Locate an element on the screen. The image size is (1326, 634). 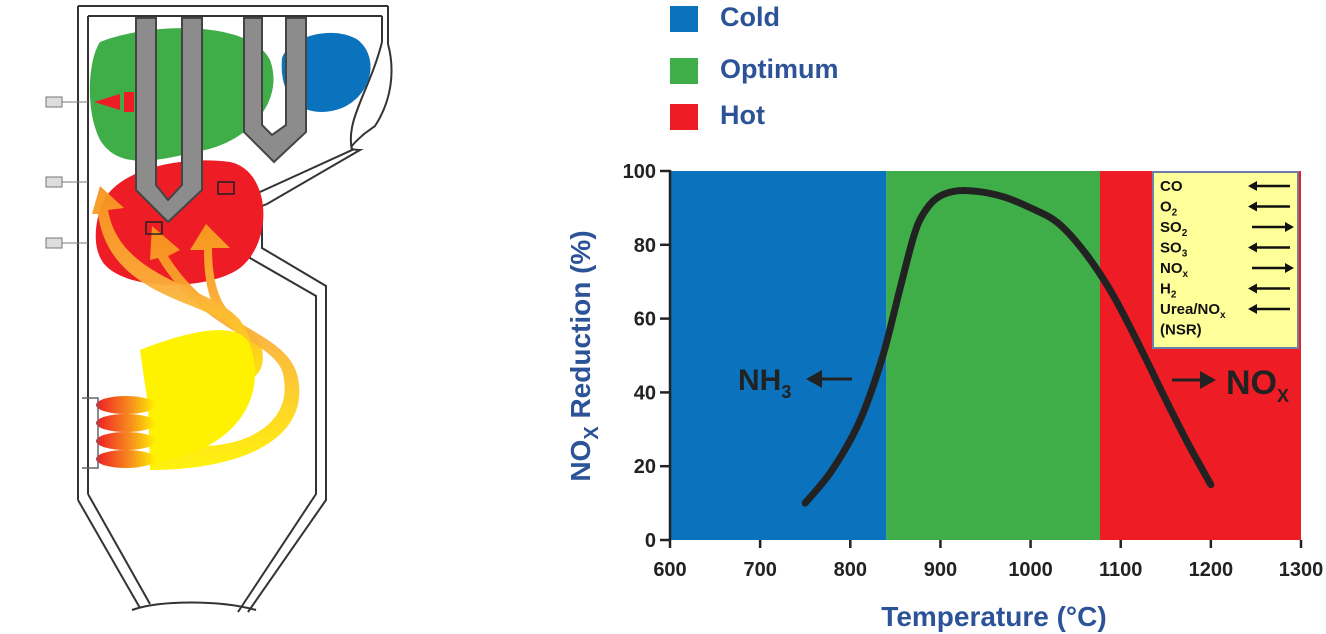
x-tick-label: 700 is located at coordinates (759, 570).